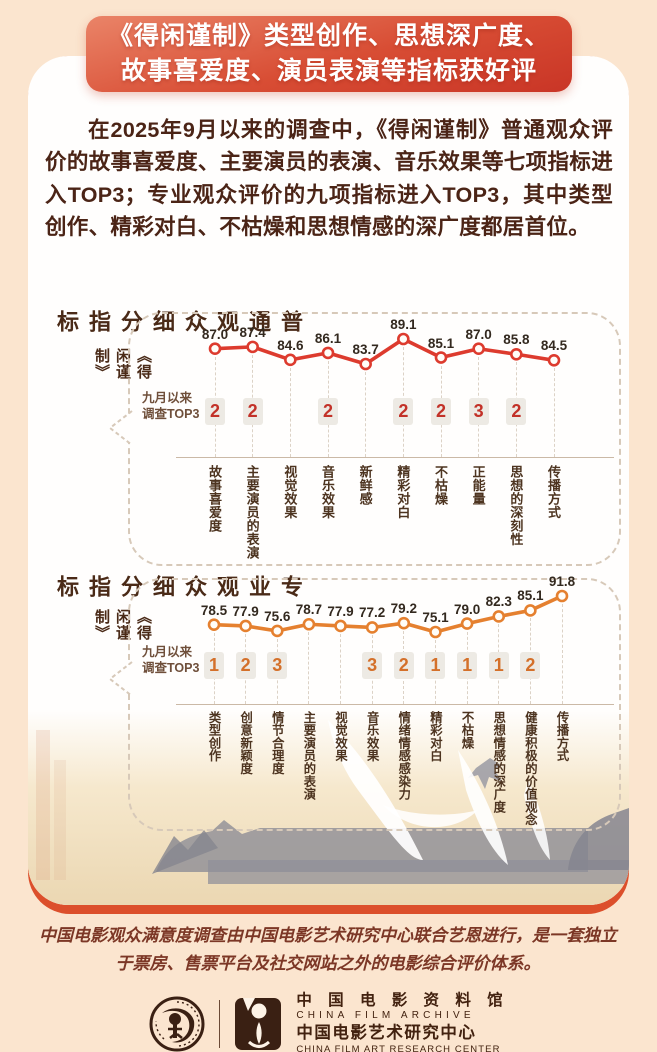  What do you see at coordinates (258, 1024) in the screenshot?
I see `film-art-research-center-logo-icon` at bounding box center [258, 1024].